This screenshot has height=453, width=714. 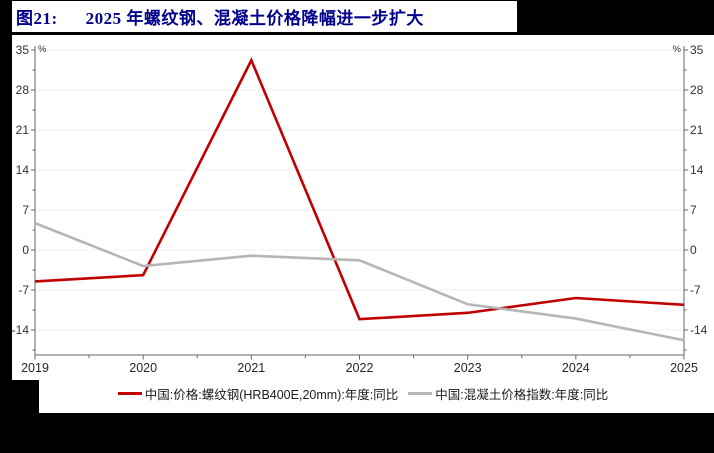 I want to click on right-axis-tick-label: 28, so click(x=697, y=90).